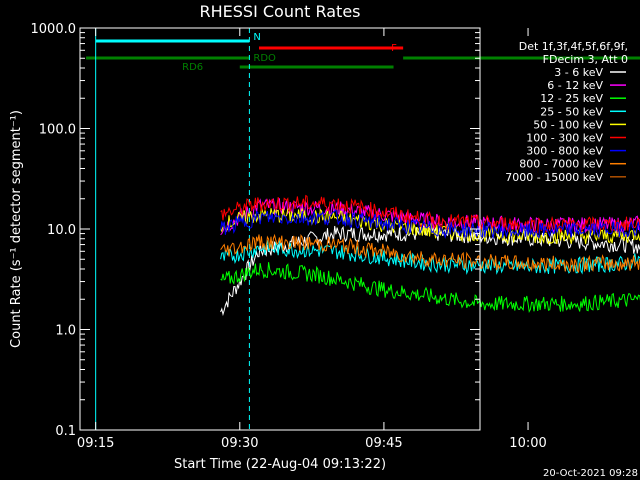 This screenshot has height=480, width=640. Describe the element at coordinates (239, 443) in the screenshot. I see `x-tick-label: 09:30` at that location.